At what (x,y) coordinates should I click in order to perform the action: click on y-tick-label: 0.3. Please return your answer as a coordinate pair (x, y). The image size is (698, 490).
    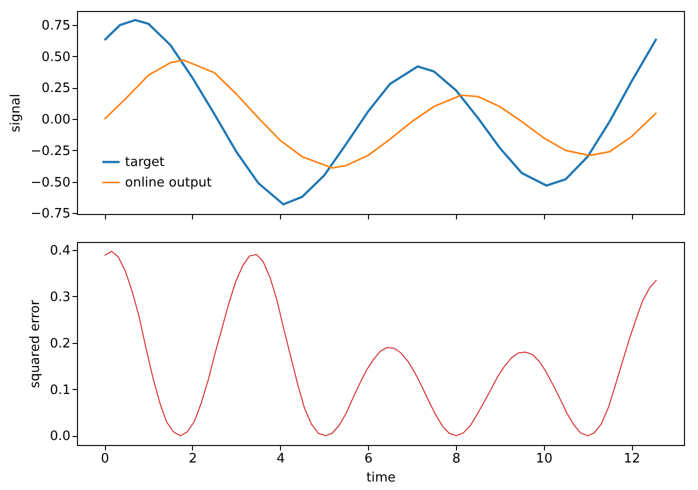
    Looking at the image, I should click on (60, 297).